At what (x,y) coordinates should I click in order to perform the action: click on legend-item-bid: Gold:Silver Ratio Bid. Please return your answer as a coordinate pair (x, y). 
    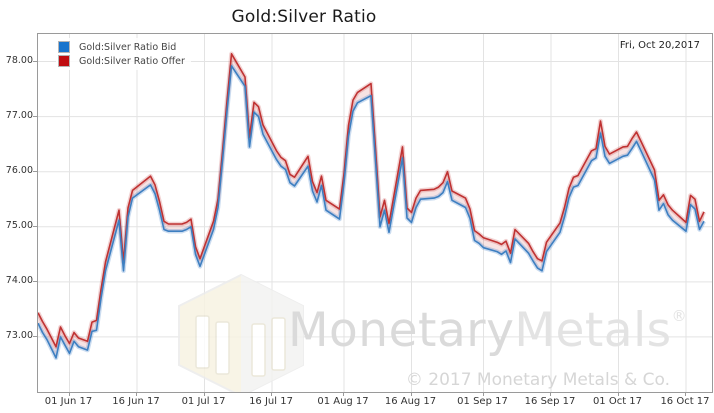
    Looking at the image, I should click on (121, 47).